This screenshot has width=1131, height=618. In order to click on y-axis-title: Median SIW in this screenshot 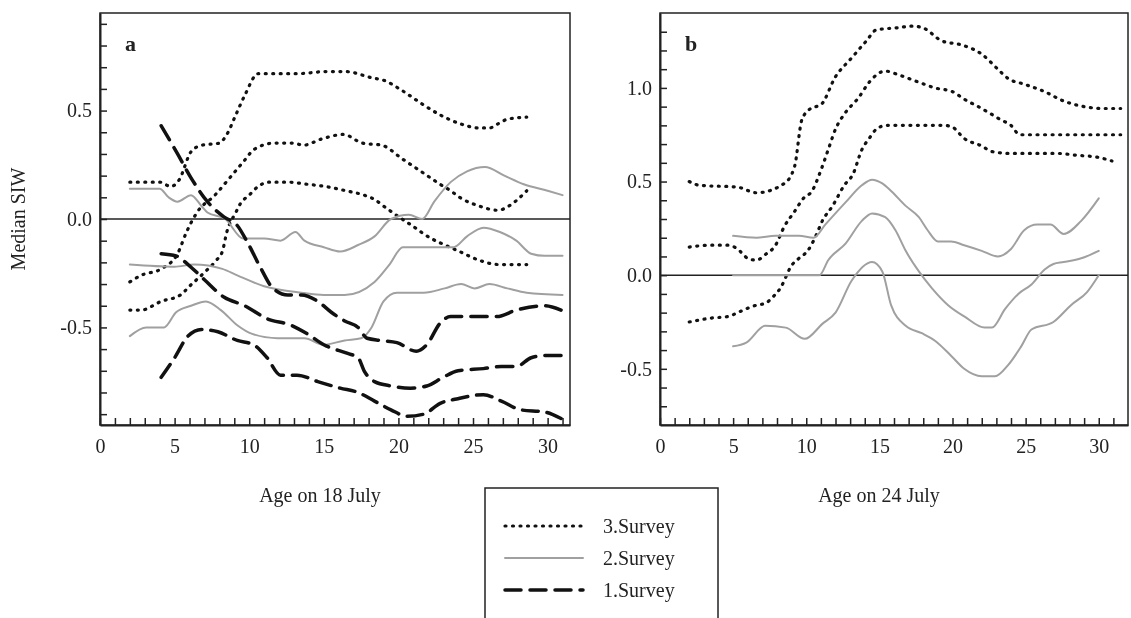, I will do `click(18, 219)`.